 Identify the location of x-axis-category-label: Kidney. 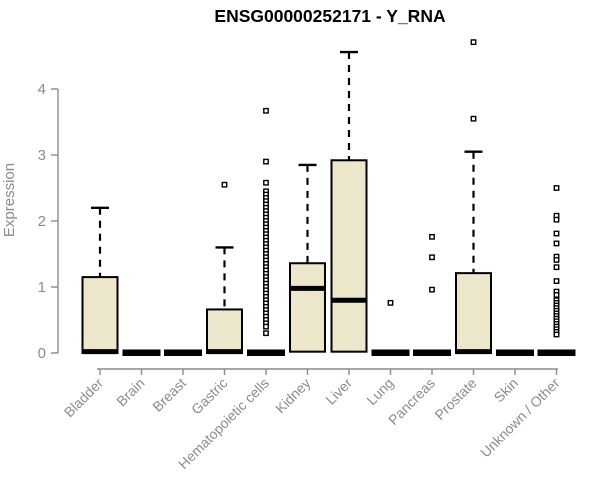
(293, 396).